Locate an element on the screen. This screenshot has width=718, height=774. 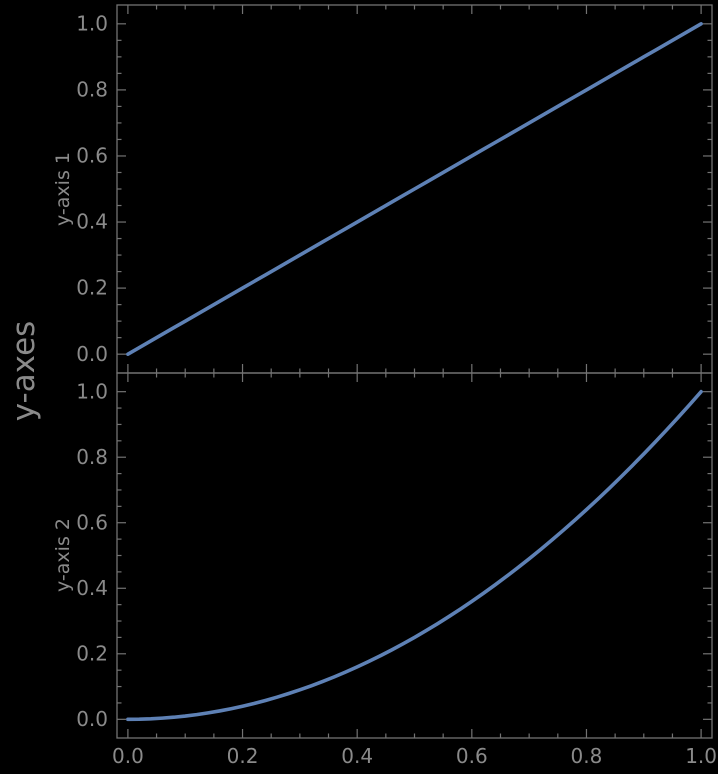
x-tick-label: 1.0 is located at coordinates (701, 756).